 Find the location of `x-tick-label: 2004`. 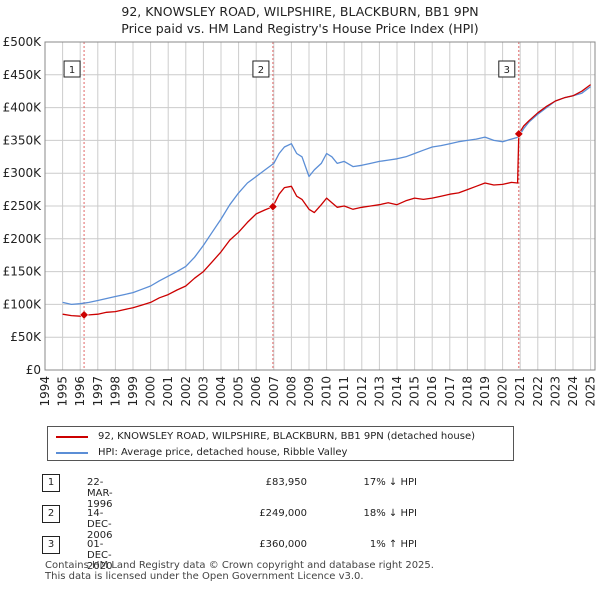

x-tick-label: 2004 is located at coordinates (221, 391).